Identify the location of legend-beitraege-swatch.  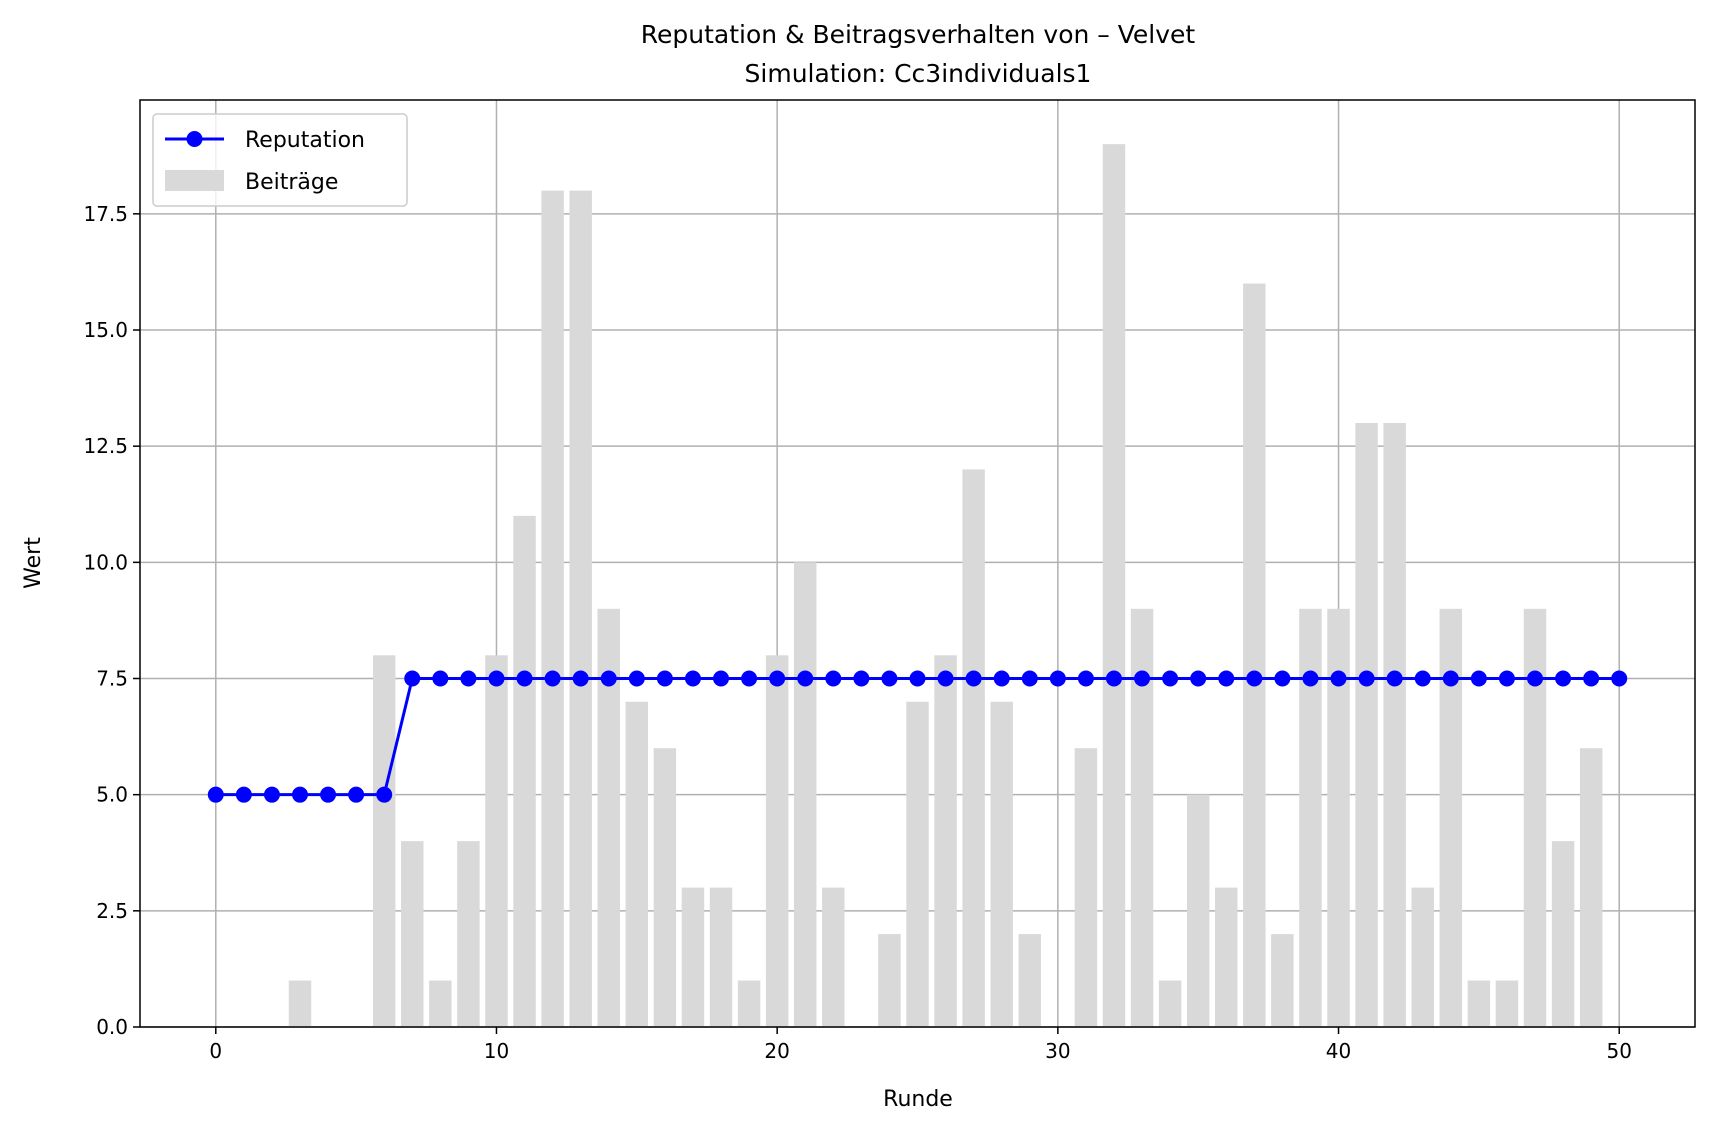
(194, 180).